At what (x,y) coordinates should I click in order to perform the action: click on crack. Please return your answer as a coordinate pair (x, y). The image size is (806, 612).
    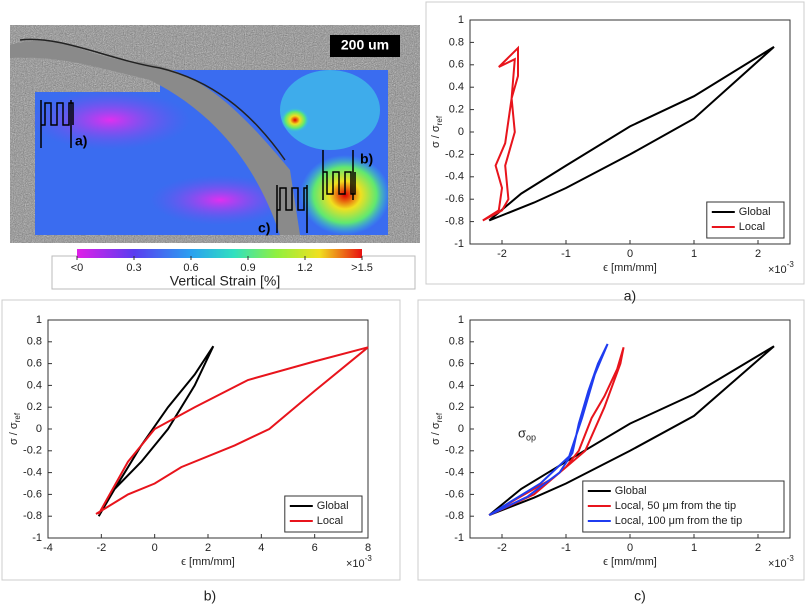
    Looking at the image, I should click on (152, 99).